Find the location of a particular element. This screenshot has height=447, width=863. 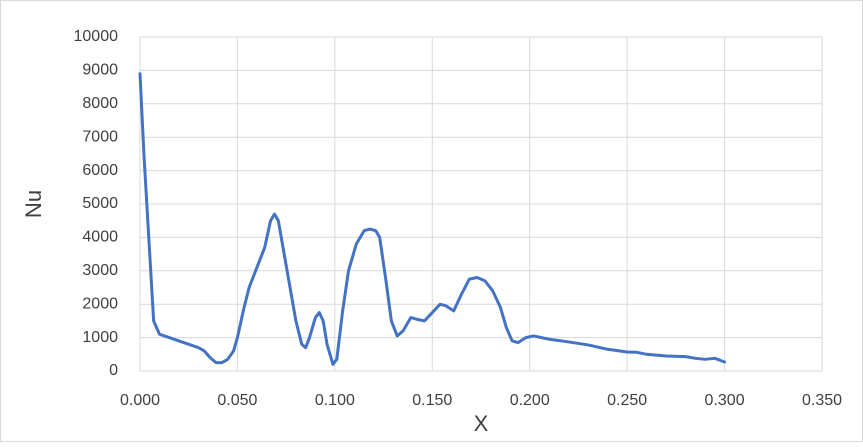

x-tick-label: 0.300 is located at coordinates (725, 400).